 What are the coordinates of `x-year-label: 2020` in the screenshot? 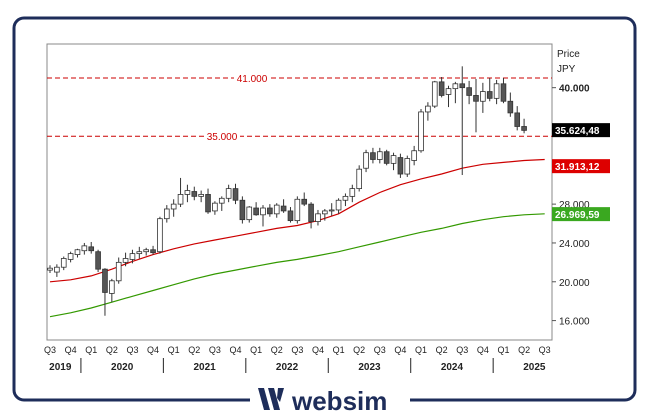 It's located at (122, 367).